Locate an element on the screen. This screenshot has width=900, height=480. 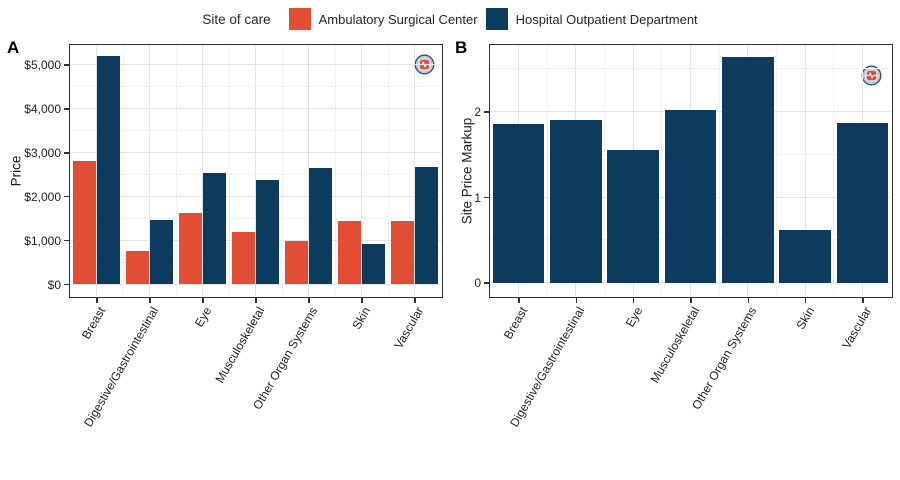
panel-b-y-axis-title: Site Price Markup is located at coordinates (467, 171).